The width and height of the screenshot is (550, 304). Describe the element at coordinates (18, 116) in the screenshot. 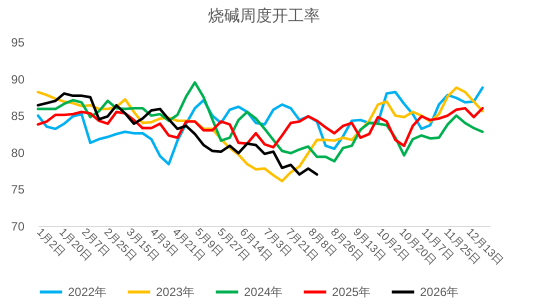

I see `y-tick-label: 85` at that location.